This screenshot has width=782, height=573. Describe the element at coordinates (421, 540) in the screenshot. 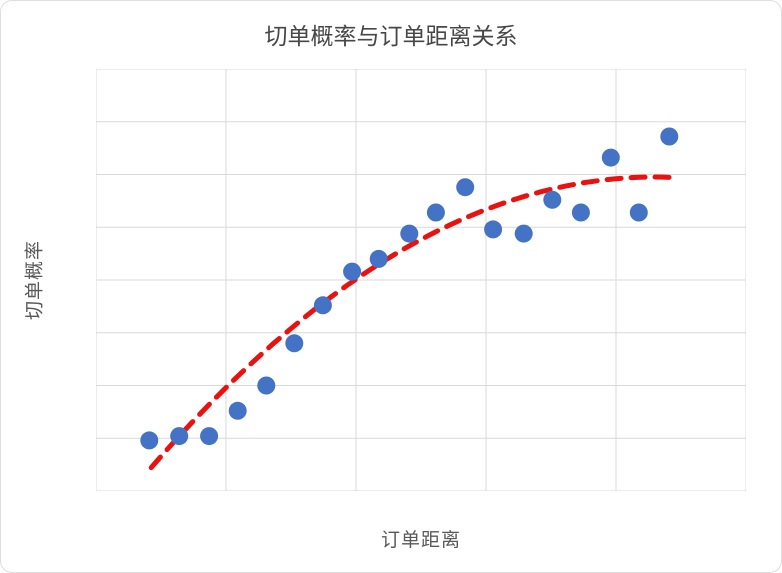

I see `x-axis-label: 订单距离` at that location.